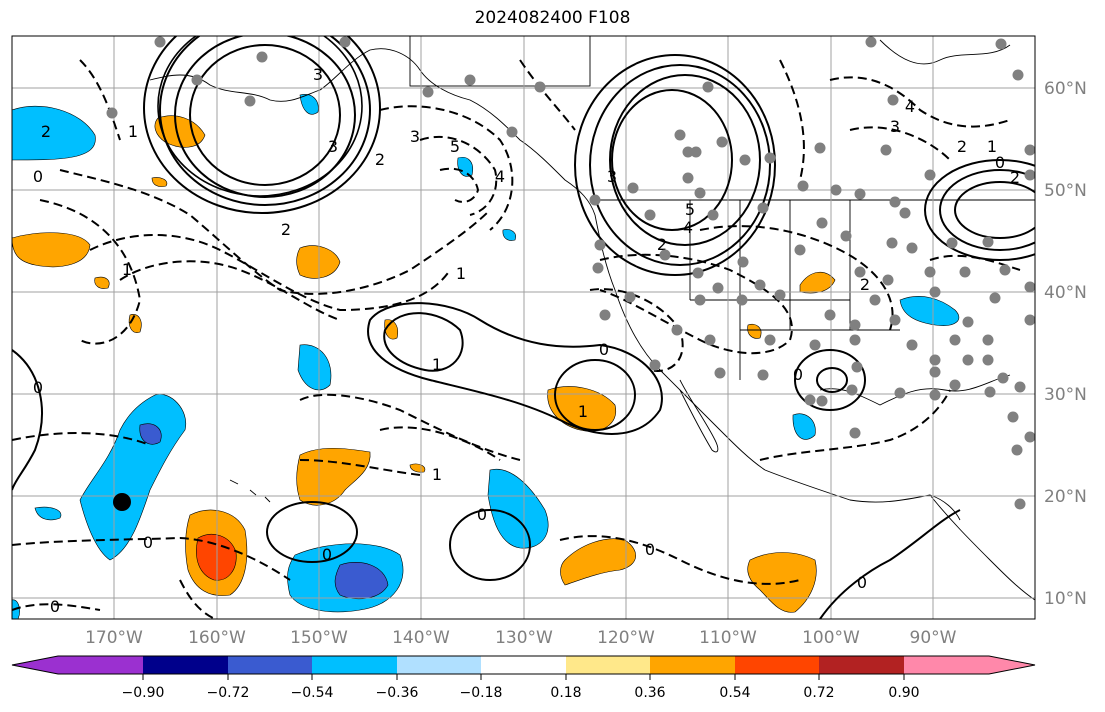 This screenshot has height=712, width=1105. What do you see at coordinates (250, 491) in the screenshot?
I see `hawaii` at bounding box center [250, 491].